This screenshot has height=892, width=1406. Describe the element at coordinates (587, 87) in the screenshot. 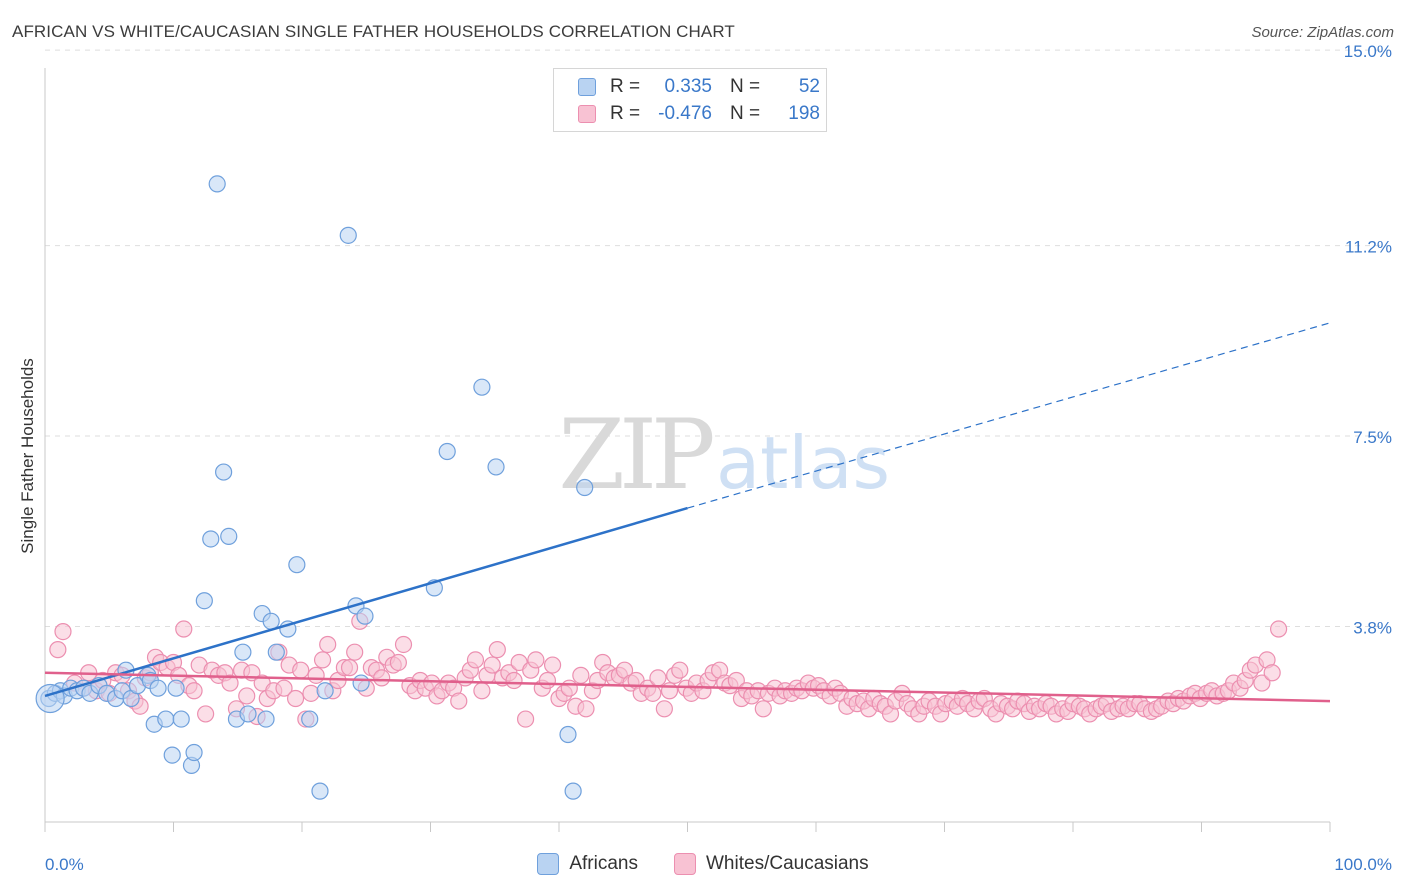

I see `africans-swatch` at that location.